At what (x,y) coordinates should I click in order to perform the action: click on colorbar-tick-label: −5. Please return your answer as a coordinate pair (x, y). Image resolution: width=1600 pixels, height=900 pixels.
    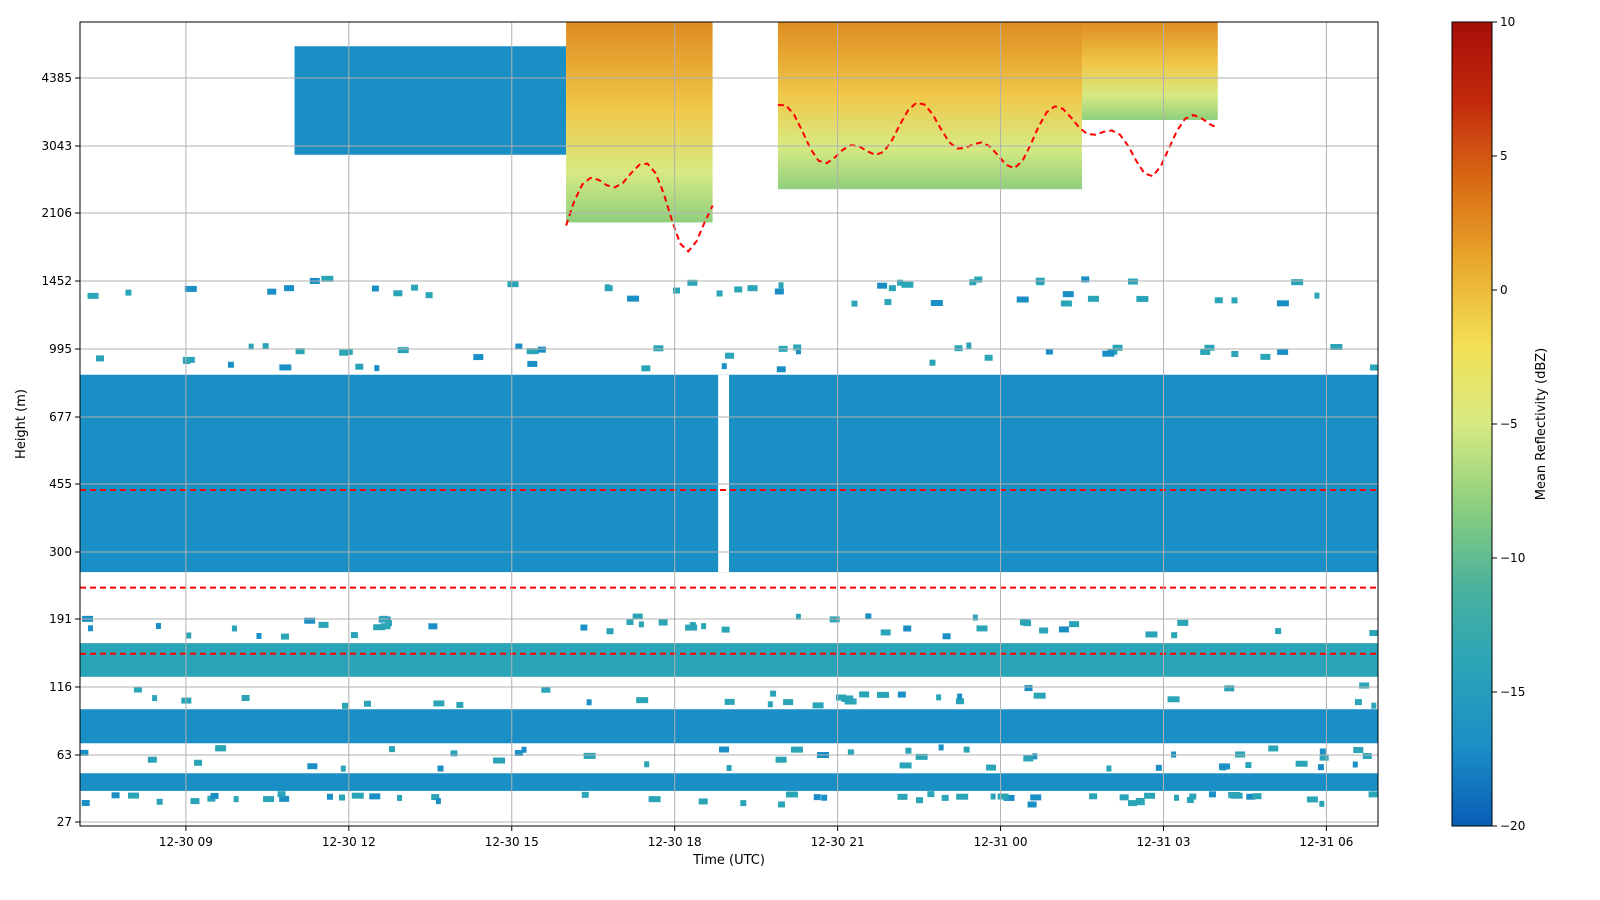
    Looking at the image, I should click on (1509, 424).